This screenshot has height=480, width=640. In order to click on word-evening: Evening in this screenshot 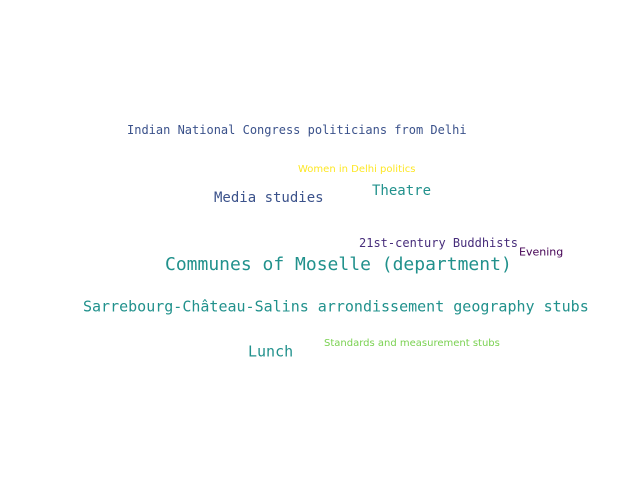, I will do `click(541, 252)`.